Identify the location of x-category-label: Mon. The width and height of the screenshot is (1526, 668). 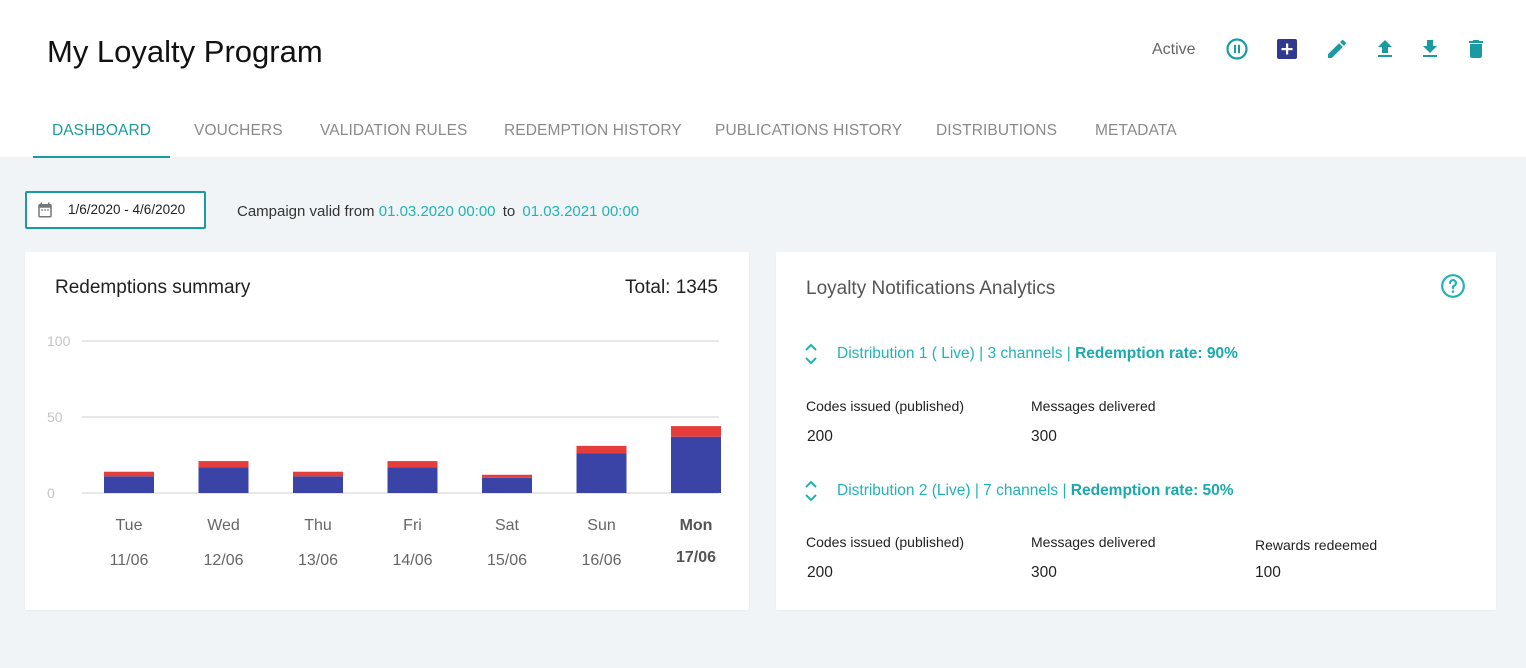
(696, 525).